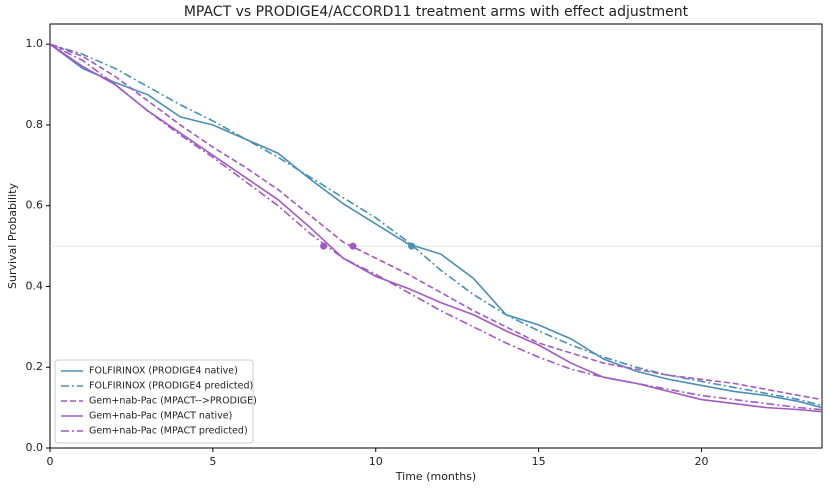  I want to click on x-tick-label: 15, so click(539, 461).